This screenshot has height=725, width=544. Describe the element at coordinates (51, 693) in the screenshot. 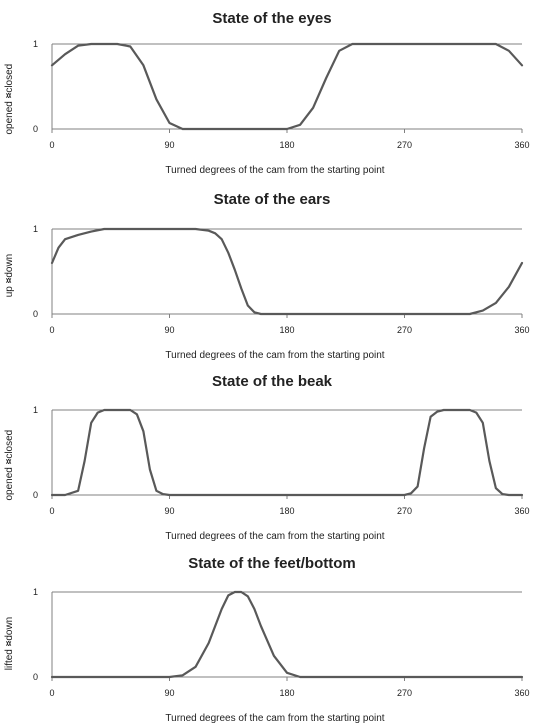

I see `feet-x-tick-label: 0` at that location.